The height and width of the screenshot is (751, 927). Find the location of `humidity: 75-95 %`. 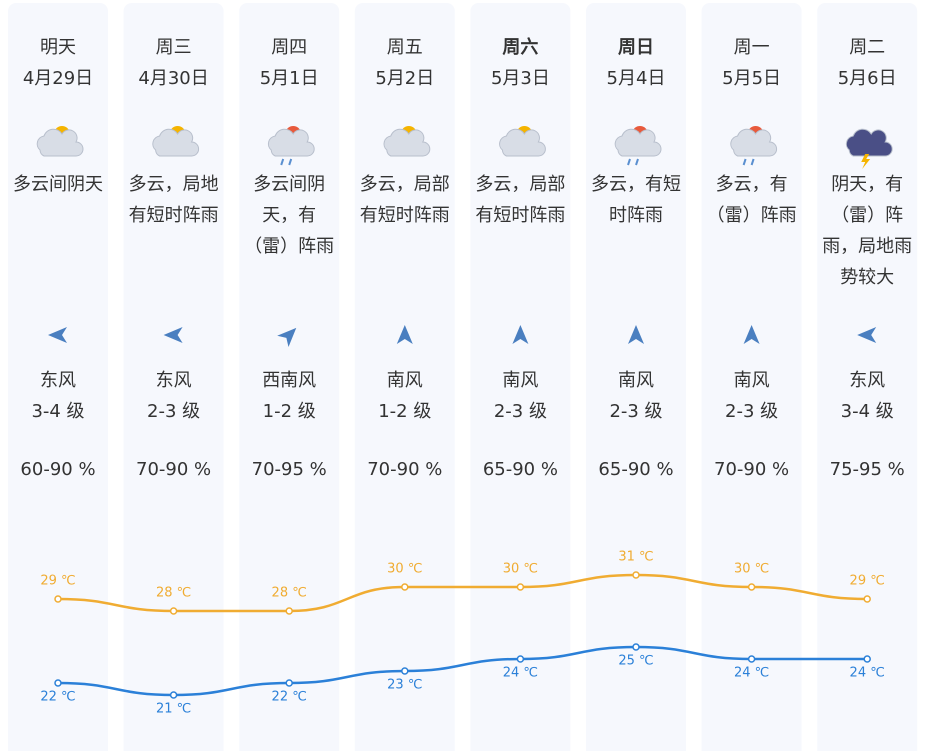

humidity: 75-95 % is located at coordinates (867, 469).